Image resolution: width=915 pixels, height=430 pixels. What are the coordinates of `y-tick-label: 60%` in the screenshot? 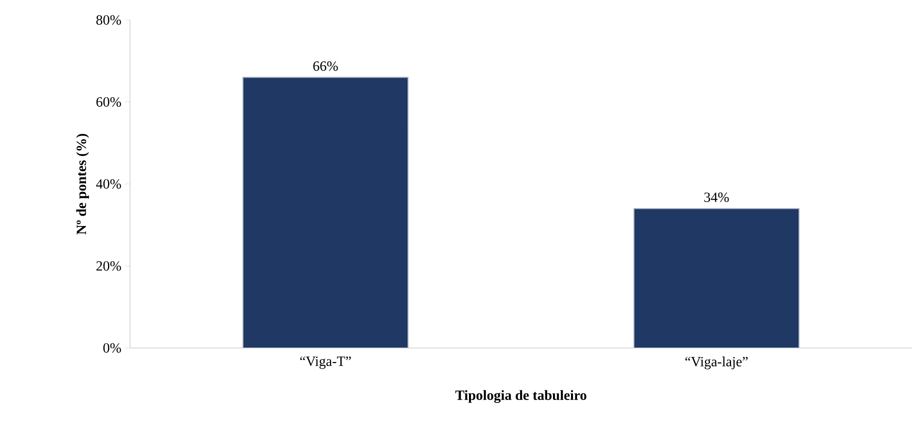 It's located at (108, 102).